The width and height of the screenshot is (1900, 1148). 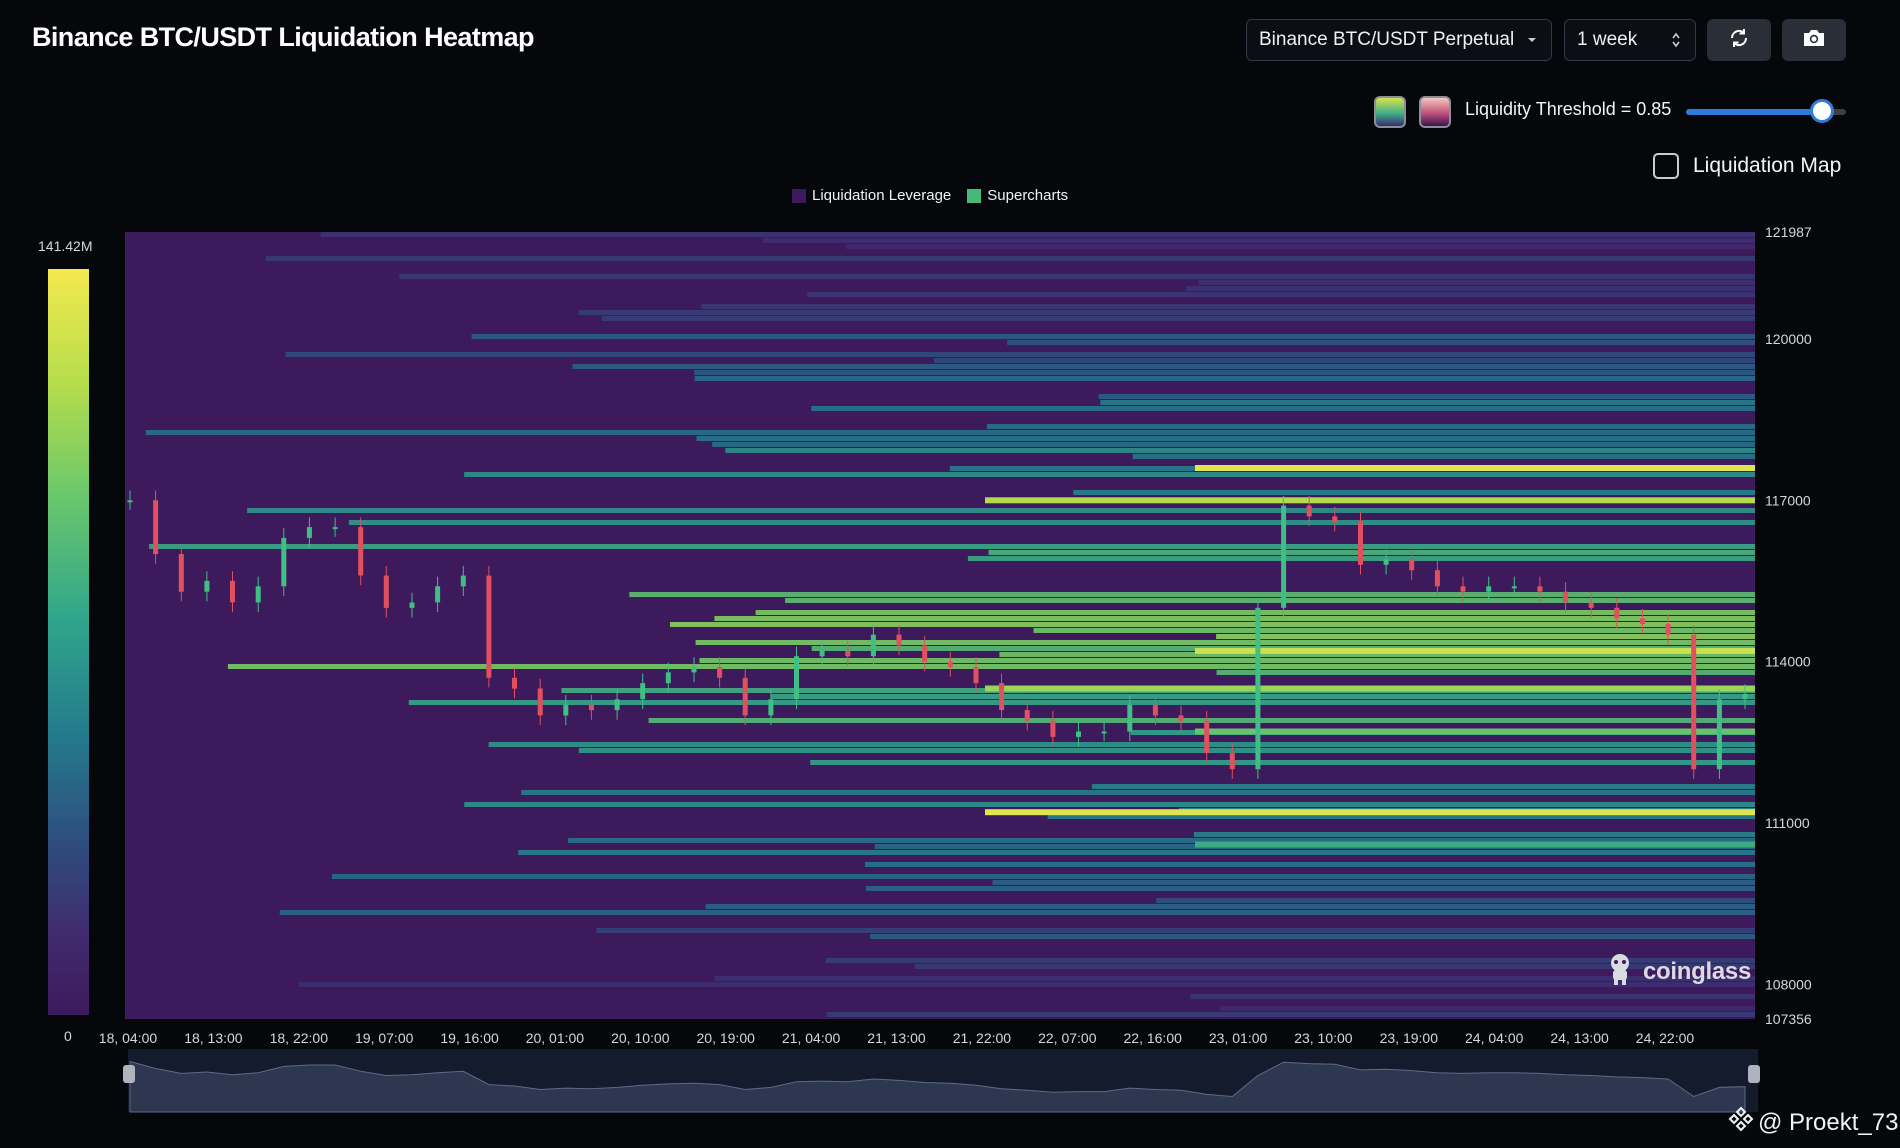 What do you see at coordinates (1435, 112) in the screenshot?
I see `magma-palette-swatch` at bounding box center [1435, 112].